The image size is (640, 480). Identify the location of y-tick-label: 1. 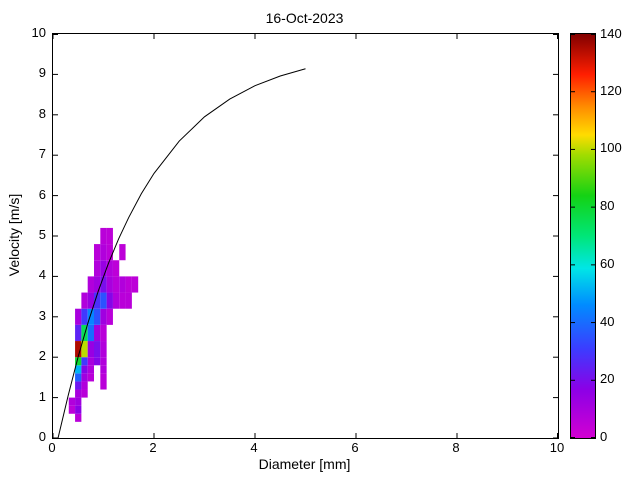
(42, 396).